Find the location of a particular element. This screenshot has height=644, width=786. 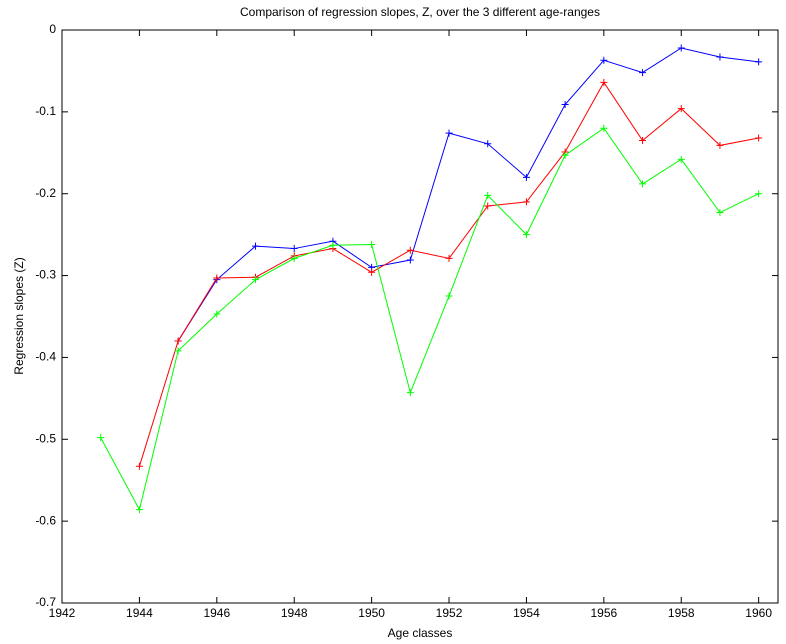

x-tick-label: 1944 is located at coordinates (139, 613).